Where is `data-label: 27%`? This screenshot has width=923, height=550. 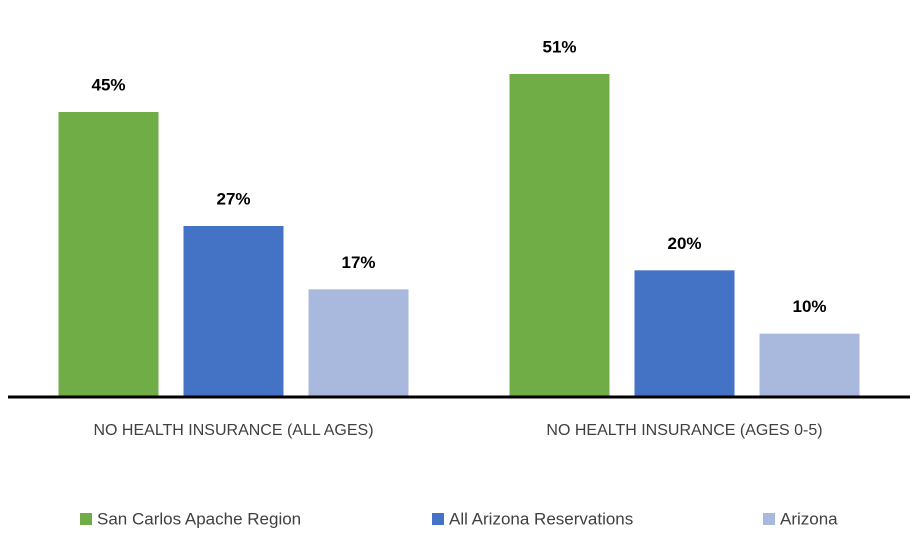 data-label: 27% is located at coordinates (233, 198).